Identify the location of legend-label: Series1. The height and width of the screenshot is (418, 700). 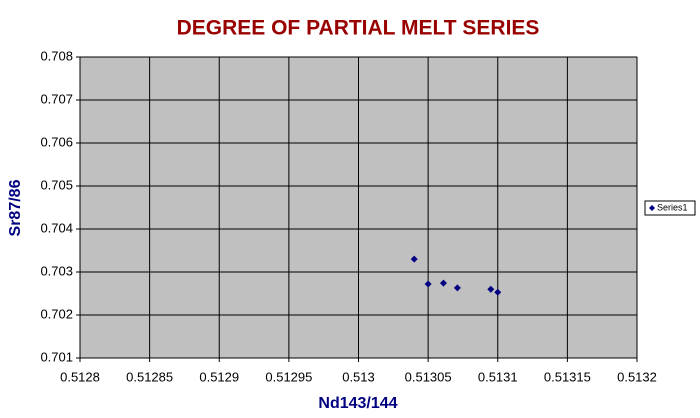
(672, 207).